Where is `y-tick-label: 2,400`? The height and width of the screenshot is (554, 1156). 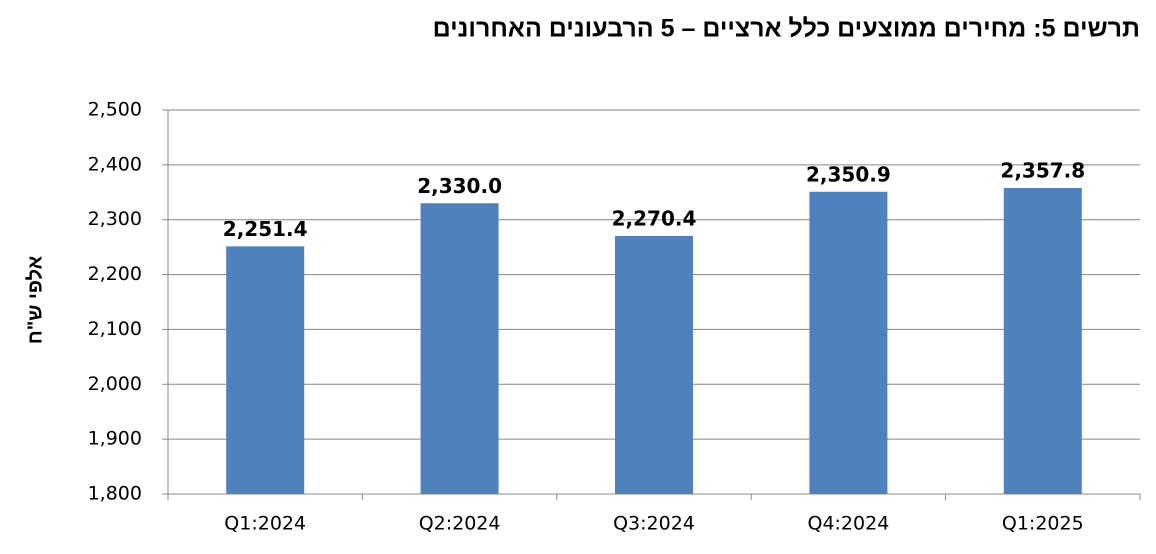 y-tick-label: 2,400 is located at coordinates (115, 164).